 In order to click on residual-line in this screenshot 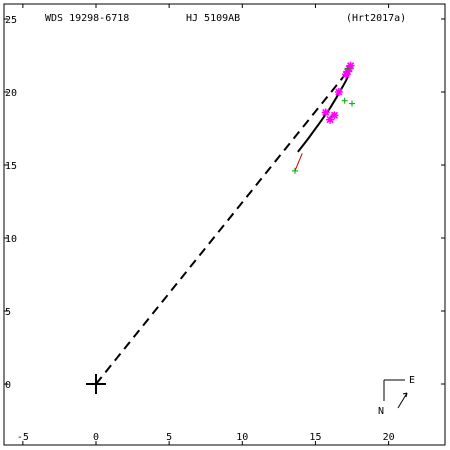, I will do `click(298, 162)`.